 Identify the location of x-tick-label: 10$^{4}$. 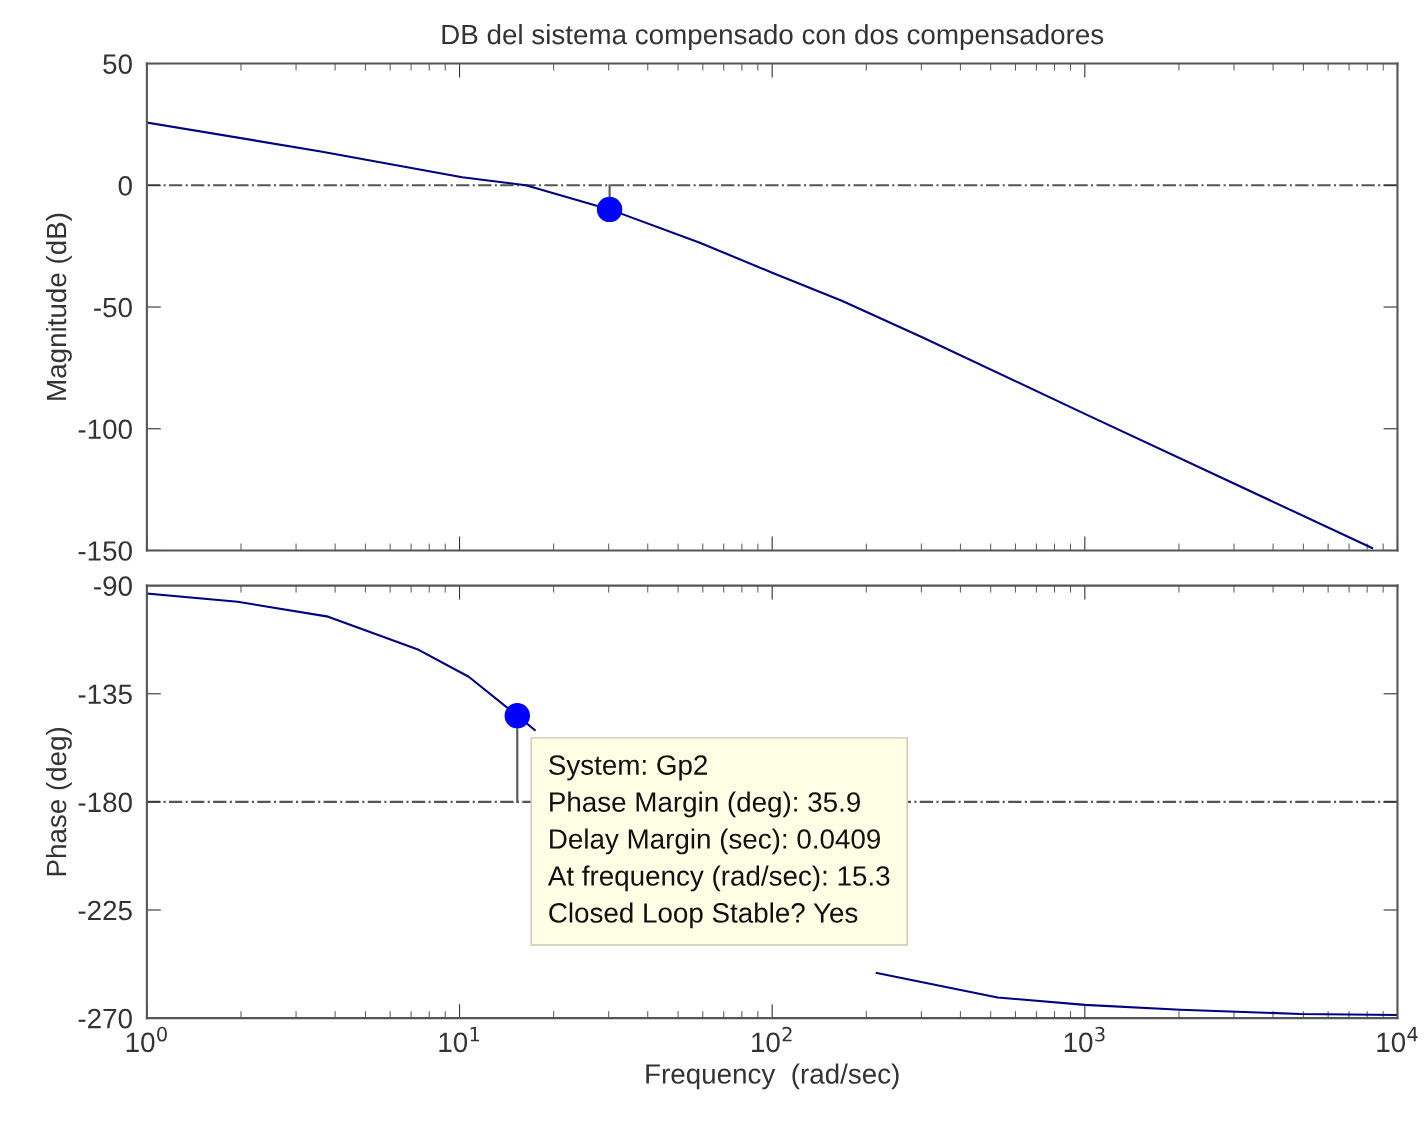
(1397, 1040).